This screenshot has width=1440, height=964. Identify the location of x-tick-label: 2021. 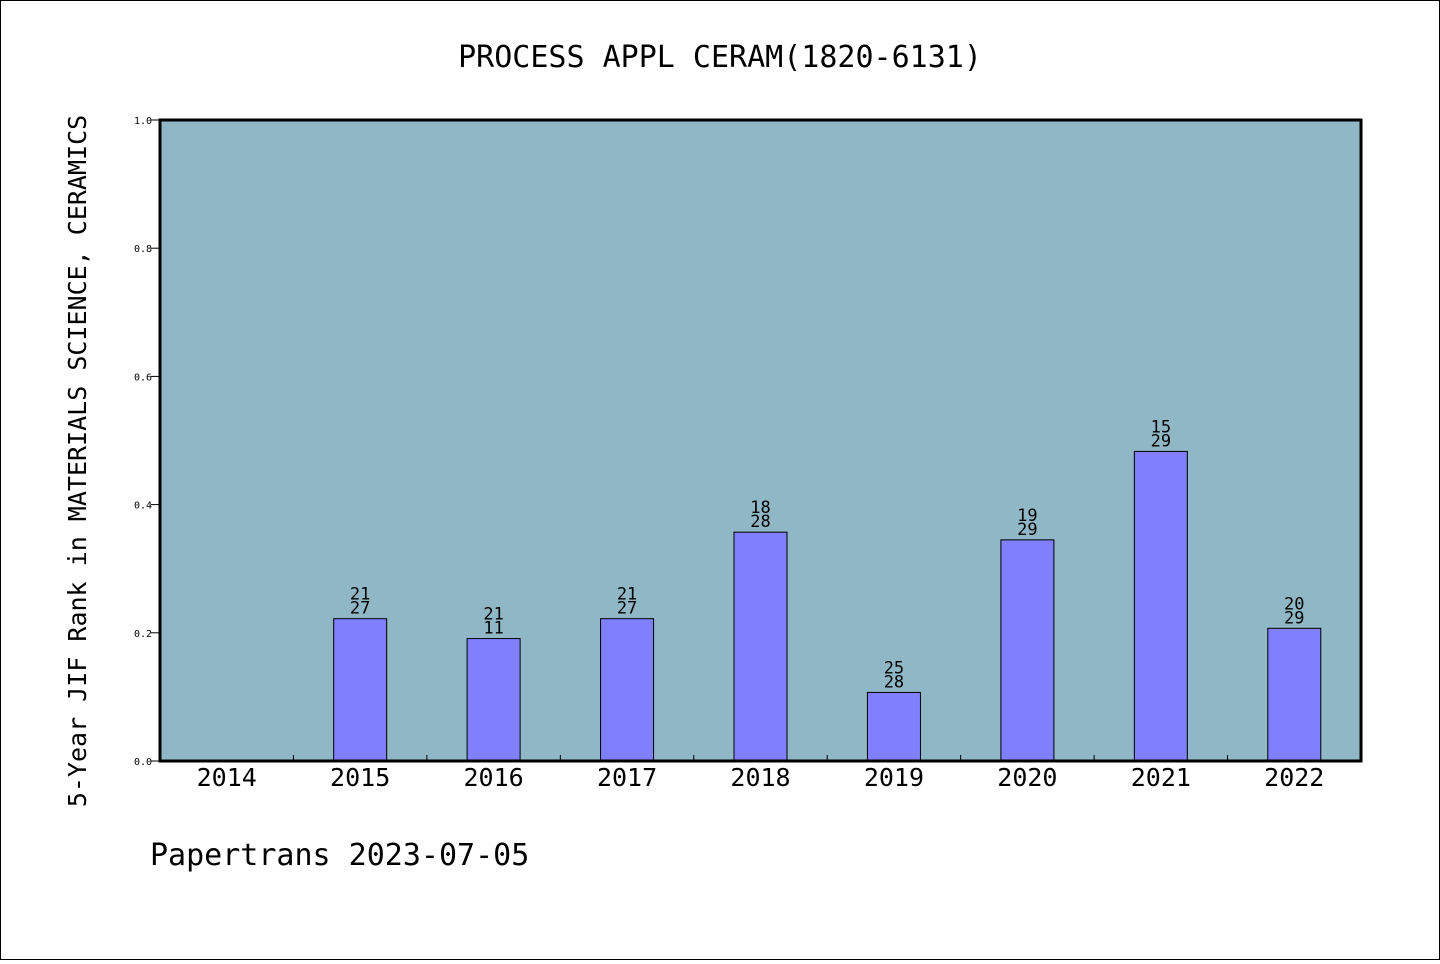
(1161, 777).